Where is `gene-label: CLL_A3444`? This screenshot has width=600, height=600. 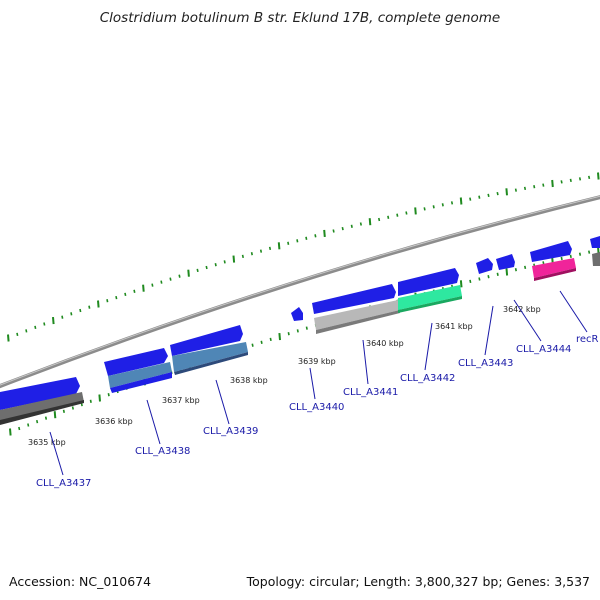 gene-label: CLL_A3444 is located at coordinates (543, 349).